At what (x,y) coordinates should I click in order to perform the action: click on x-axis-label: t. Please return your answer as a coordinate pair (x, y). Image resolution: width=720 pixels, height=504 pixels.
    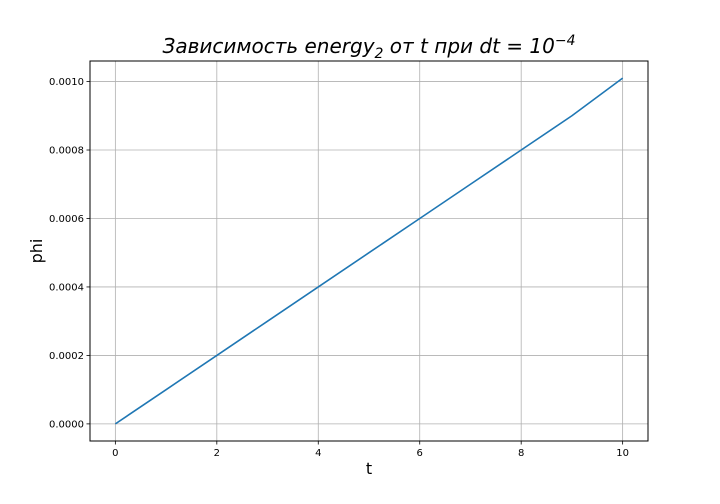
    Looking at the image, I should click on (369, 468).